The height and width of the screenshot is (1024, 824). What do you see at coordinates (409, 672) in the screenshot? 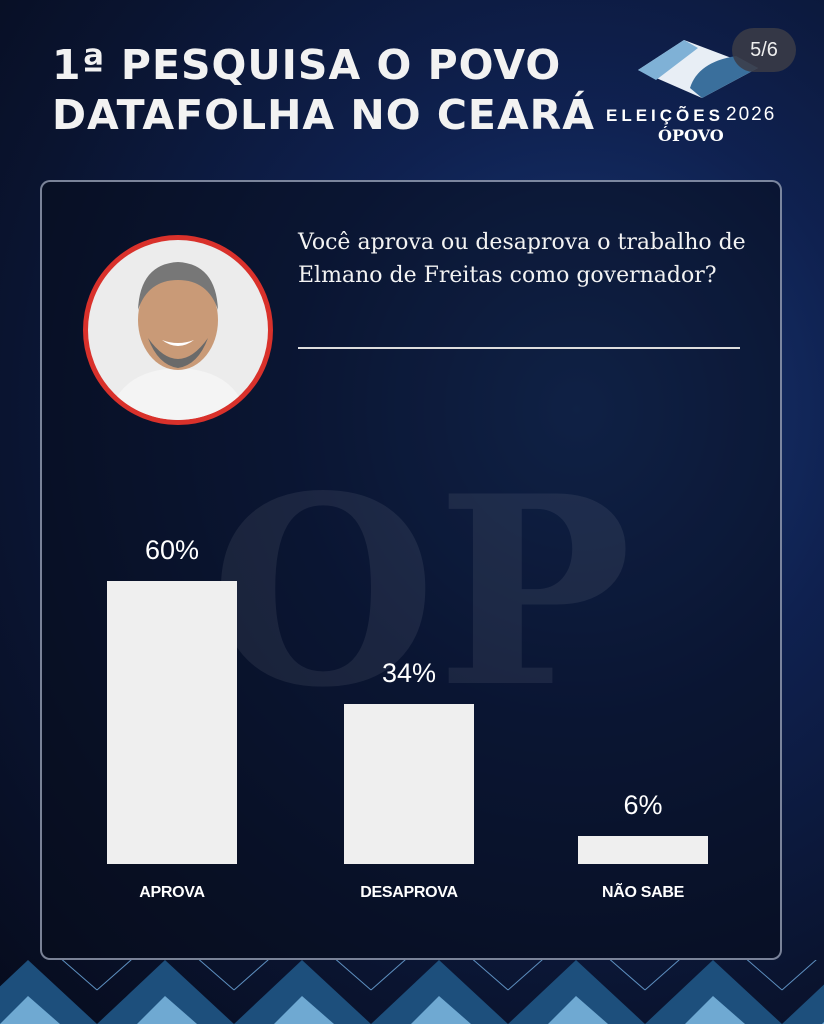
I see `value-label-desaprova: 34%` at bounding box center [409, 672].